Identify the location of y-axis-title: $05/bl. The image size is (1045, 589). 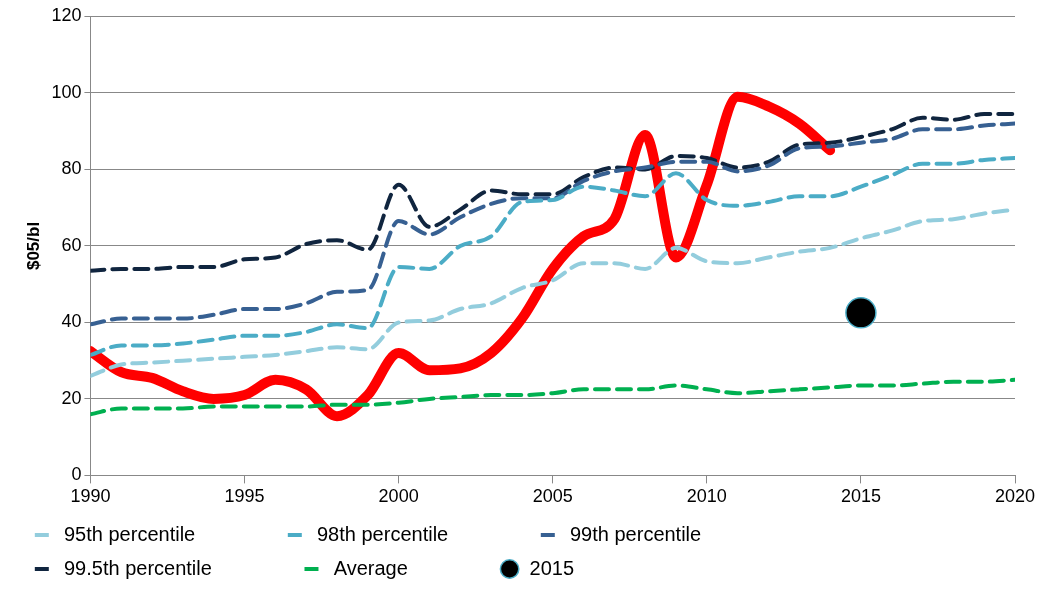
(33, 246).